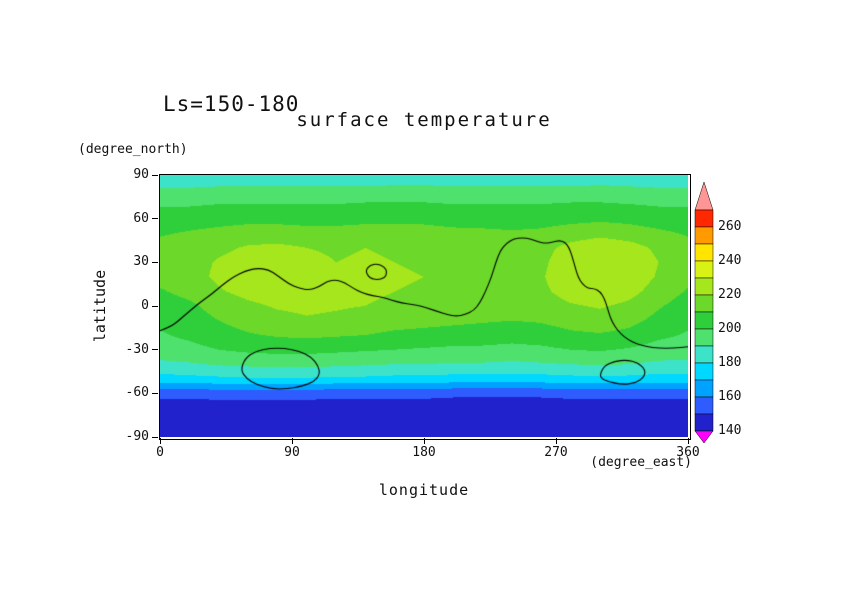 The width and height of the screenshot is (842, 595). Describe the element at coordinates (730, 260) in the screenshot. I see `colorbar-tick-label: 240` at that location.